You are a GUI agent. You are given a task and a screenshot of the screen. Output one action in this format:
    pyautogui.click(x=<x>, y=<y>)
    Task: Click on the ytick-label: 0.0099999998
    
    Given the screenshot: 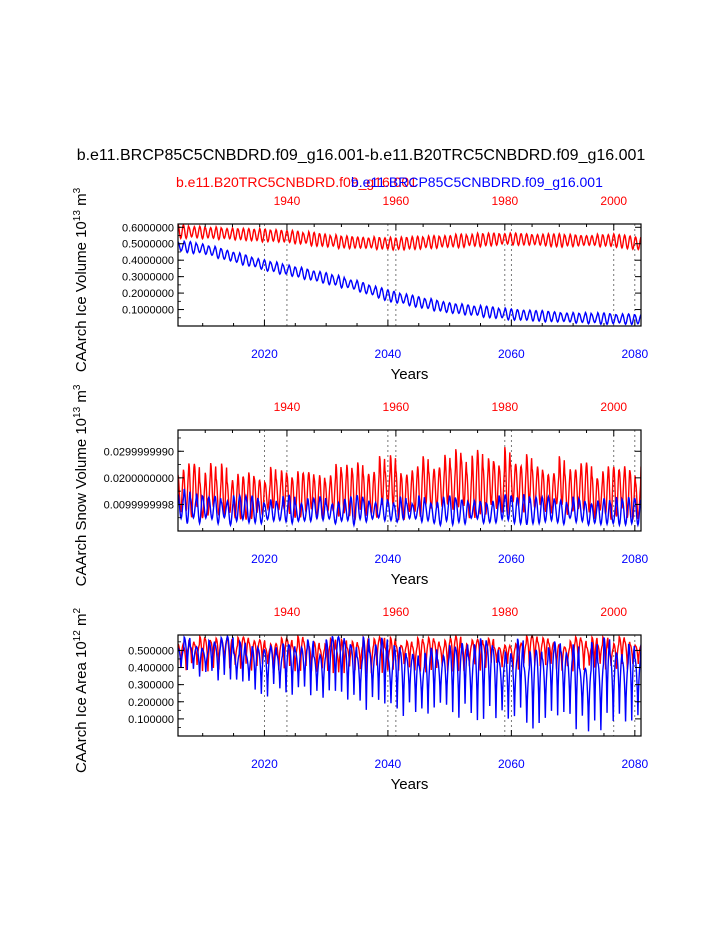 What is the action you would take?
    pyautogui.click(x=139, y=505)
    